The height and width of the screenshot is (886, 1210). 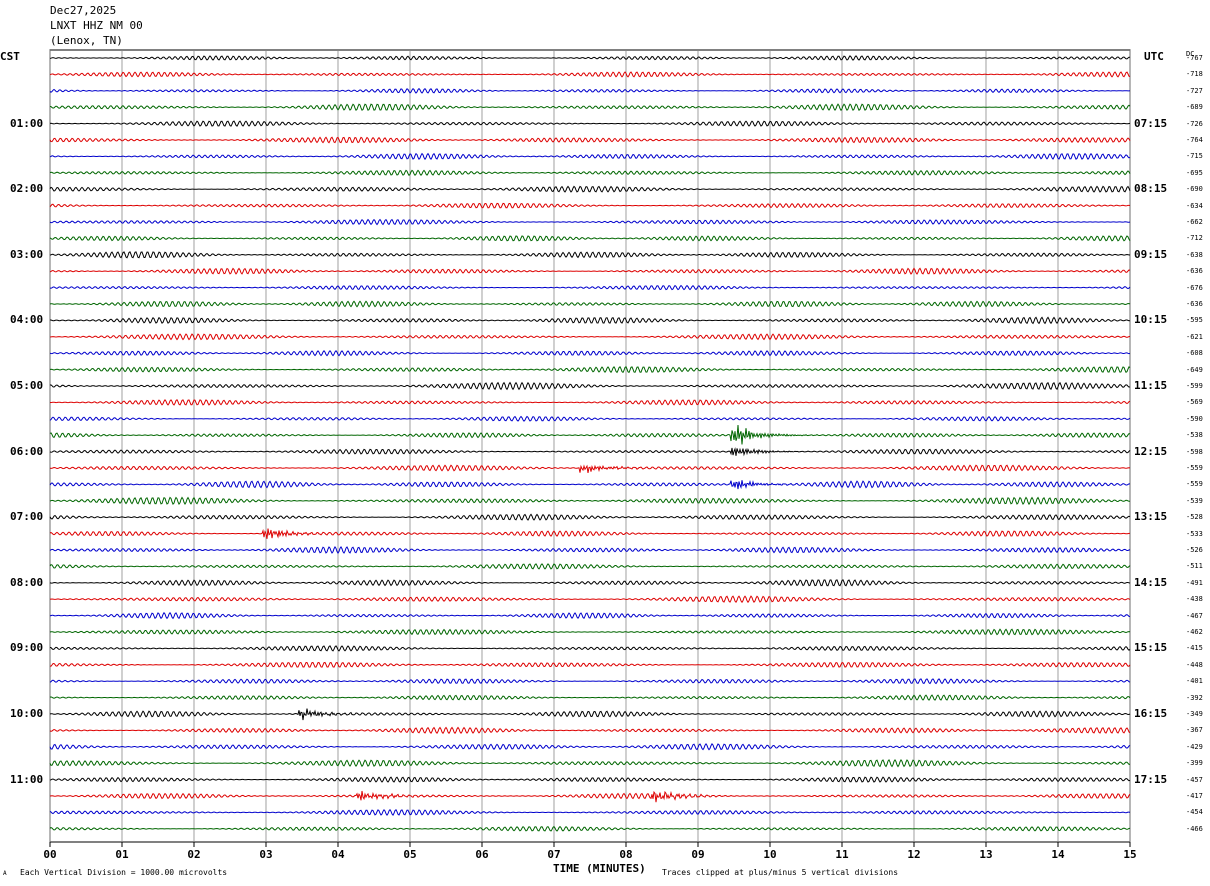 What do you see at coordinates (1194, 632) in the screenshot?
I see `dc-offset-label: -462` at bounding box center [1194, 632].